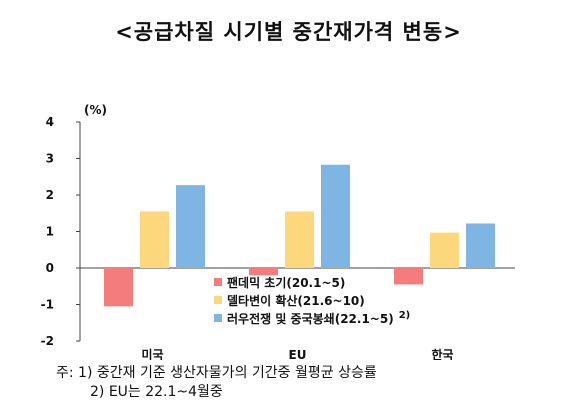 The height and width of the screenshot is (415, 577). What do you see at coordinates (50, 232) in the screenshot?
I see `y-tick-label: 1` at bounding box center [50, 232].